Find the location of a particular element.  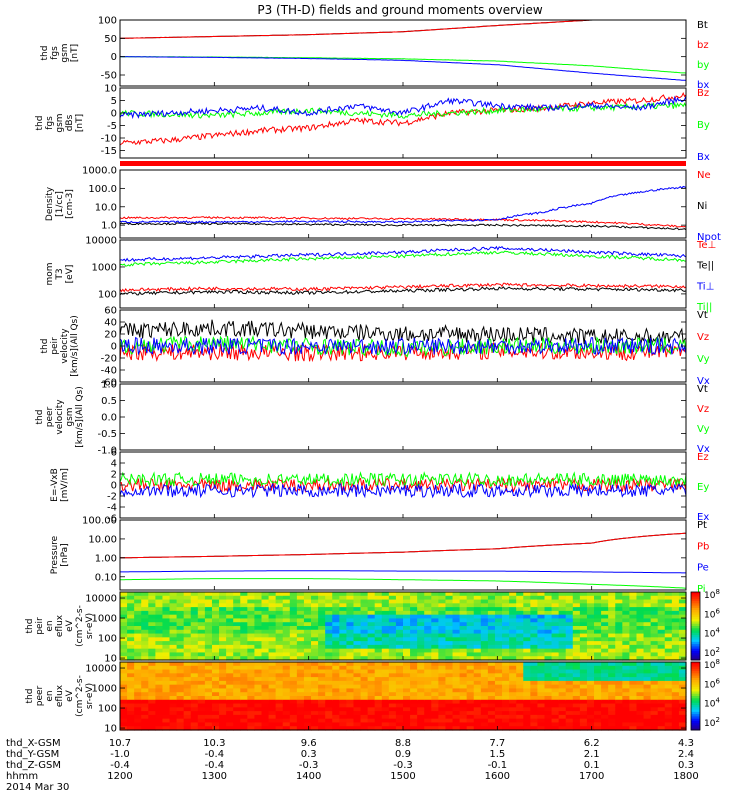

colorbar-tick-label: 106 is located at coordinates (712, 683).